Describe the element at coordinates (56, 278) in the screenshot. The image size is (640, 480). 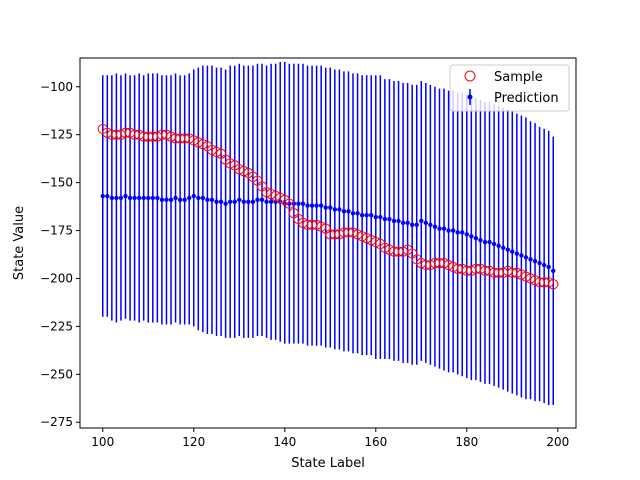
I see `y-tick-label: −200` at that location.